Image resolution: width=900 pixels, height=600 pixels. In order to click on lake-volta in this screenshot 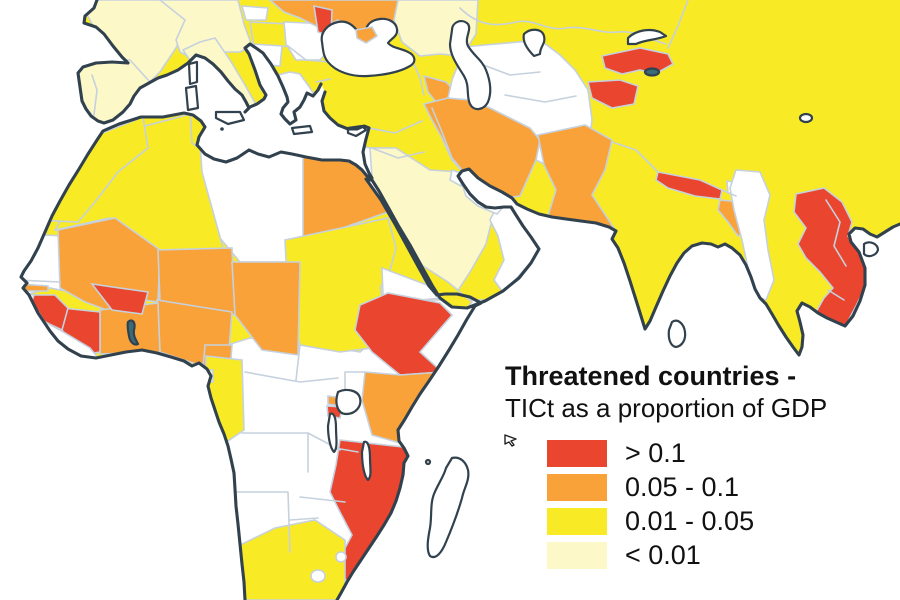, I will do `click(133, 332)`.